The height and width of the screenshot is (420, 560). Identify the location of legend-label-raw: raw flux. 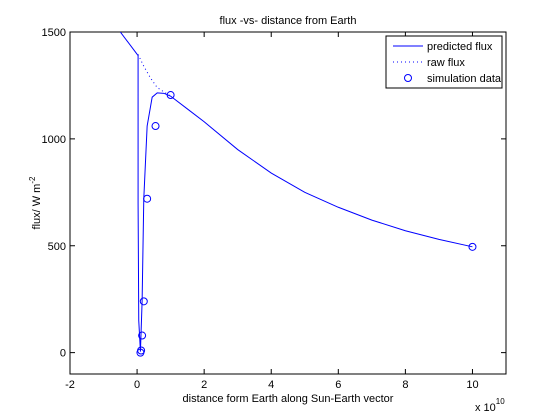
(446, 63).